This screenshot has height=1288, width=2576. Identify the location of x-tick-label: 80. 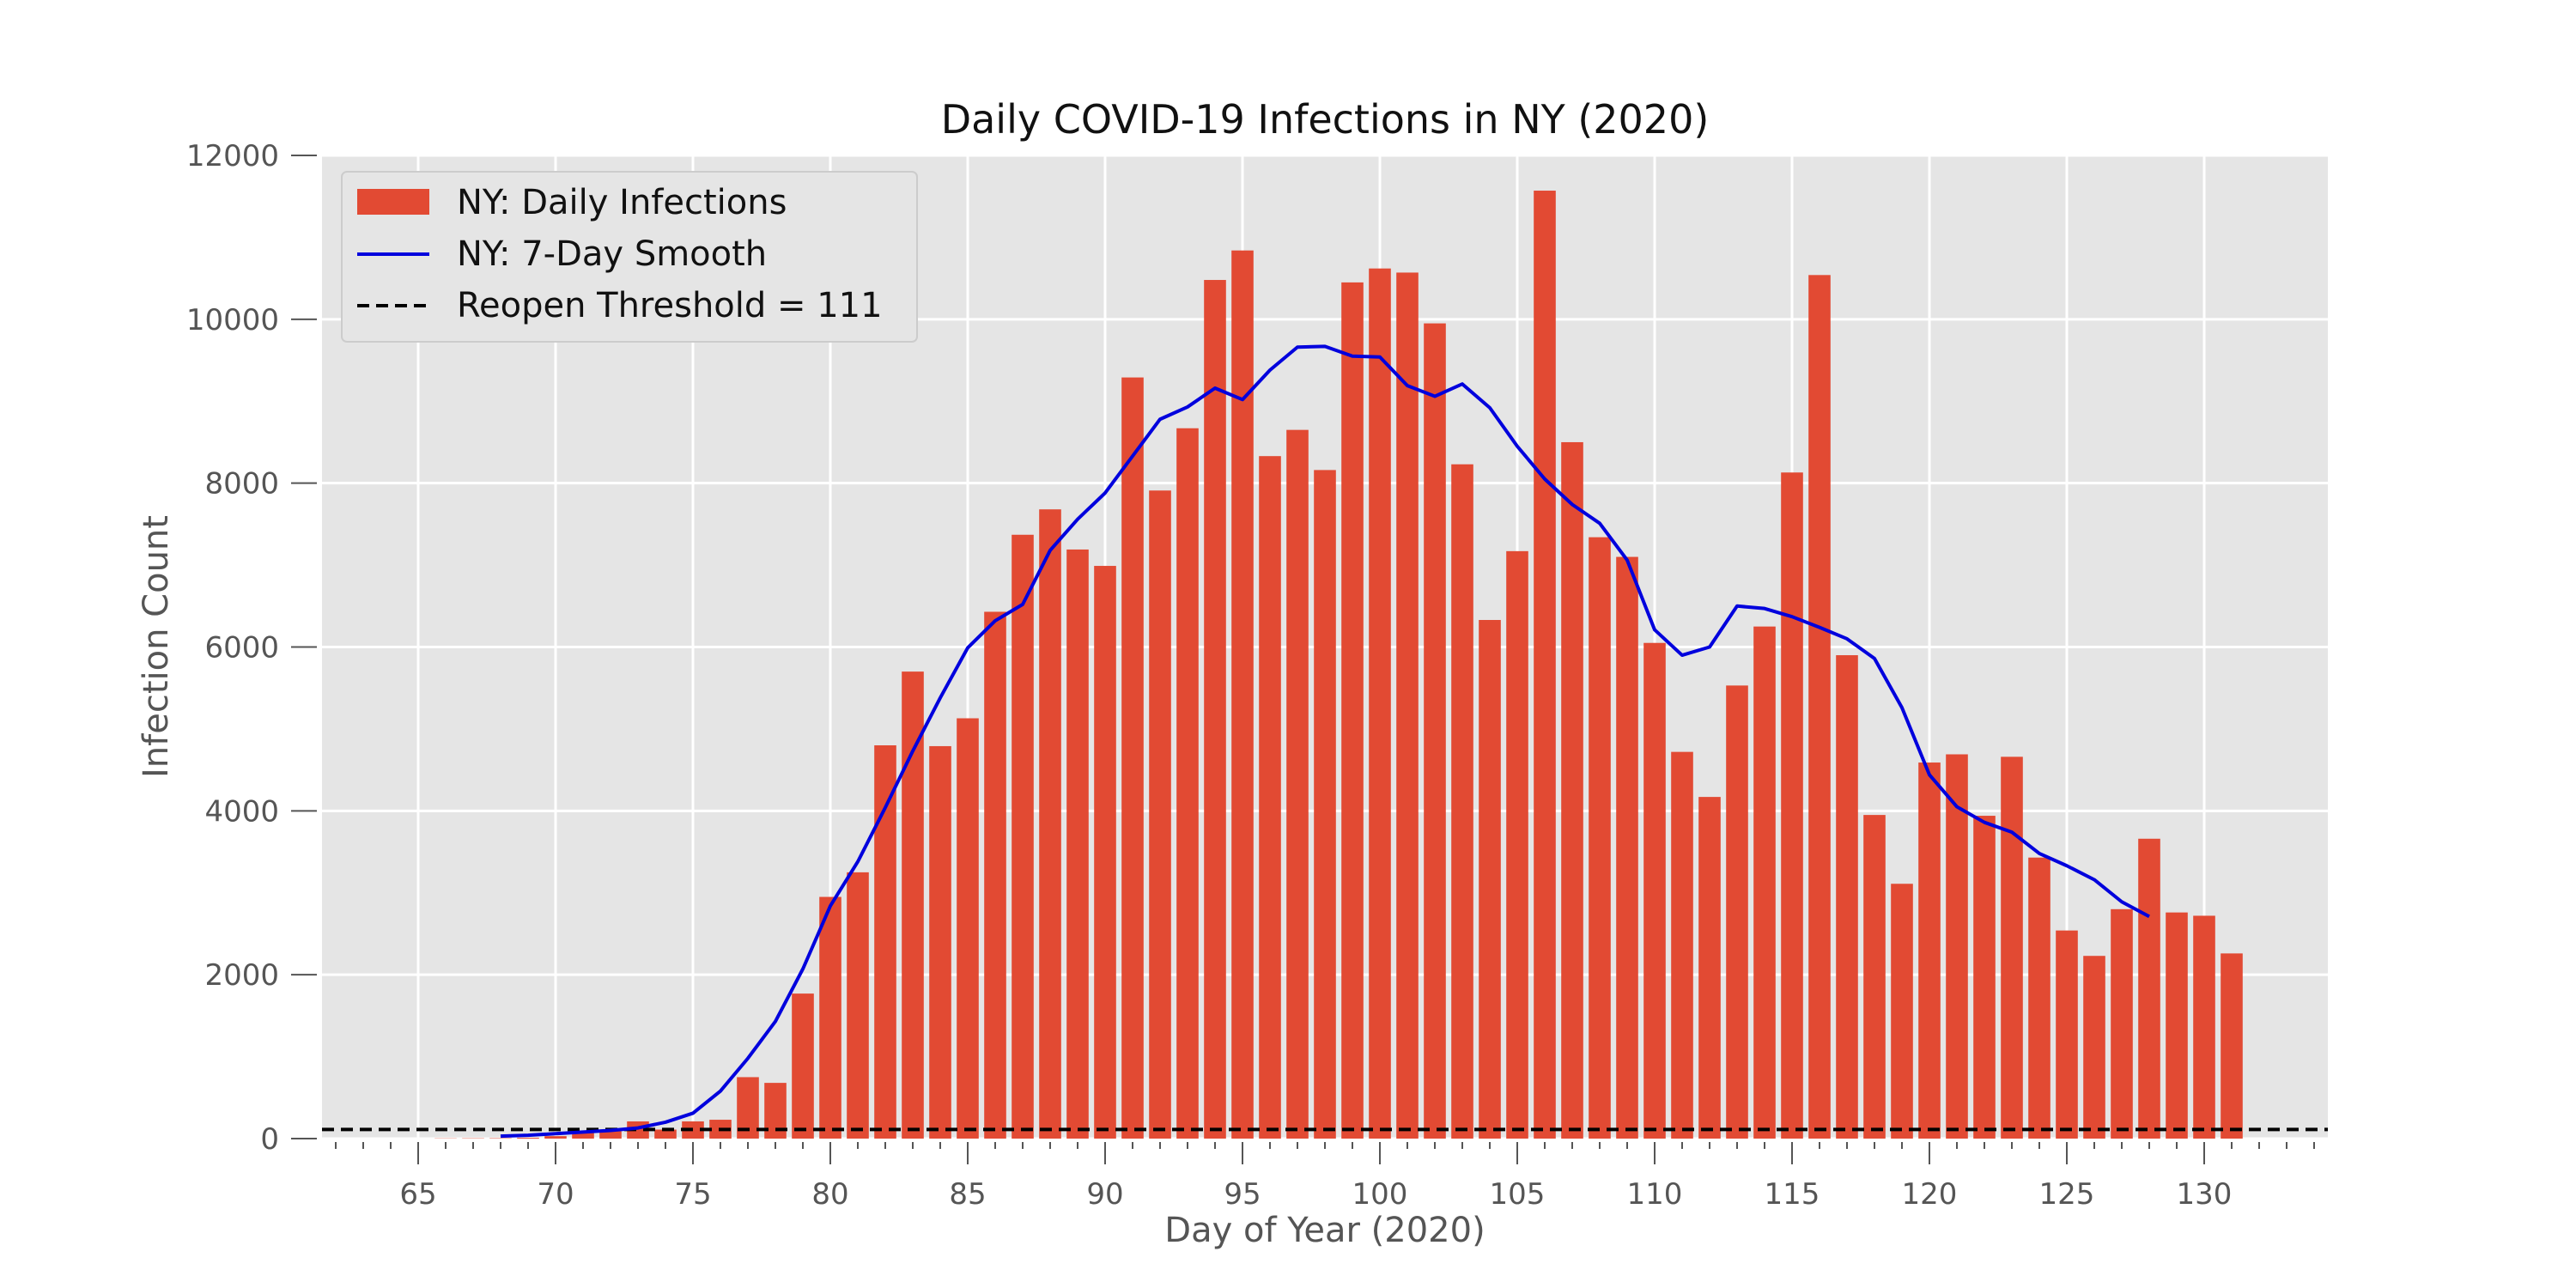
(830, 1195).